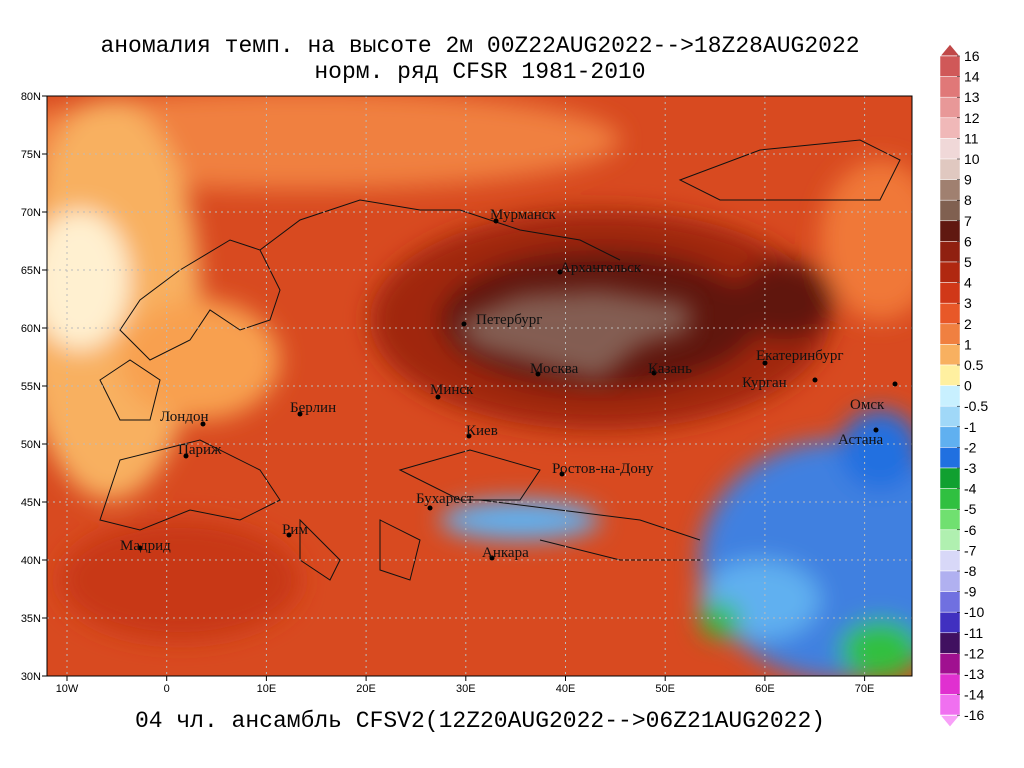 The width and height of the screenshot is (1024, 768). I want to click on city-label: Архангельск, so click(601, 268).